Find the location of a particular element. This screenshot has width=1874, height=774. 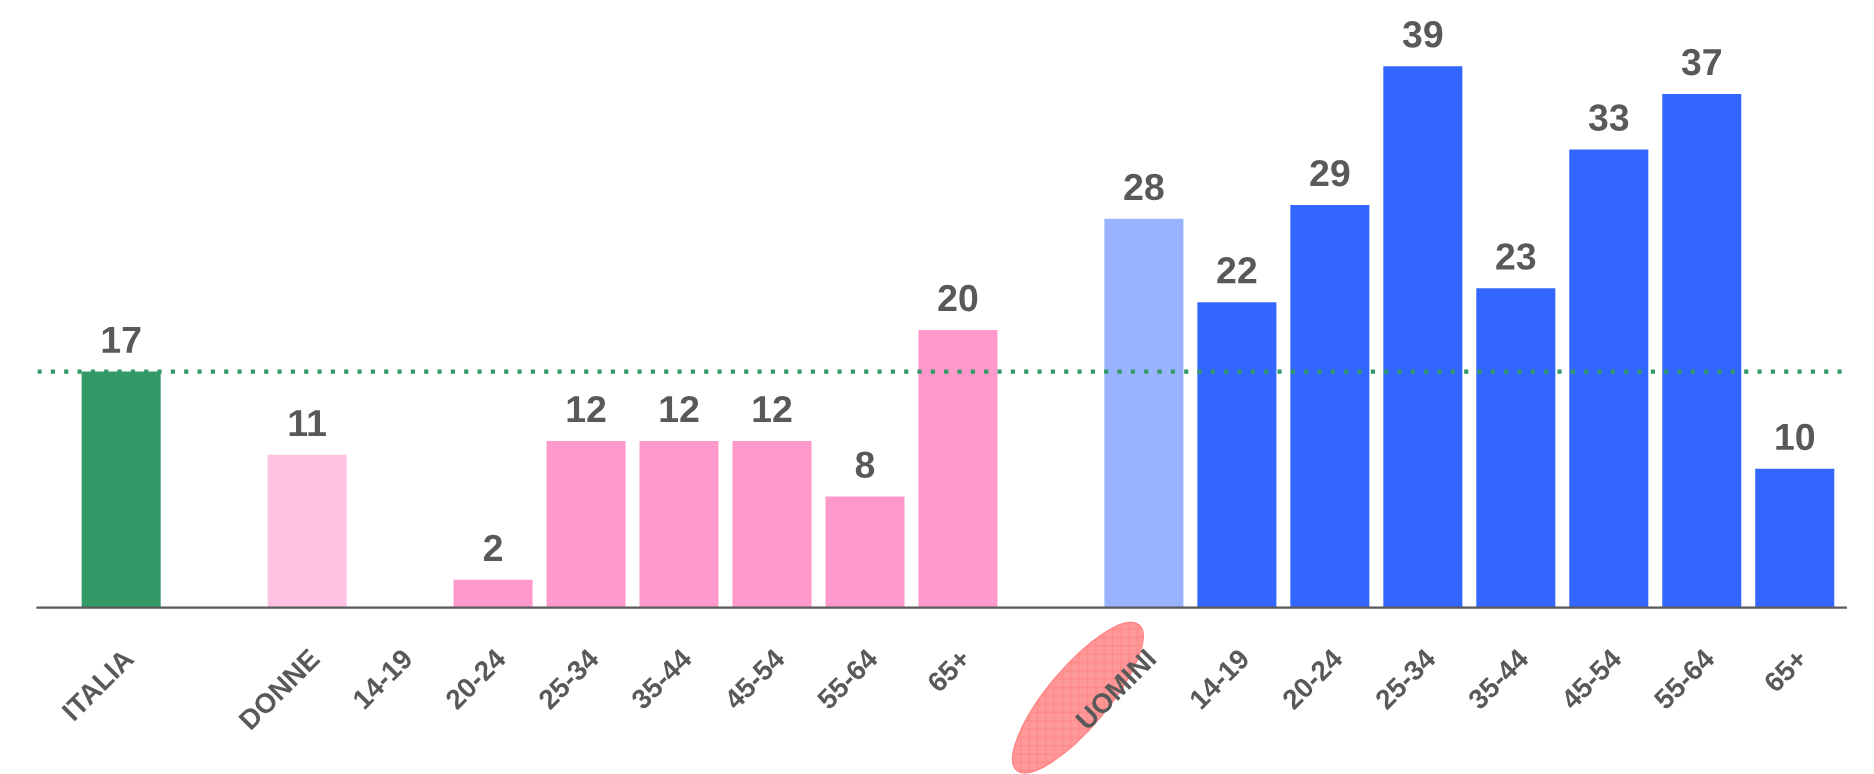

data-label: 2 is located at coordinates (492, 547).